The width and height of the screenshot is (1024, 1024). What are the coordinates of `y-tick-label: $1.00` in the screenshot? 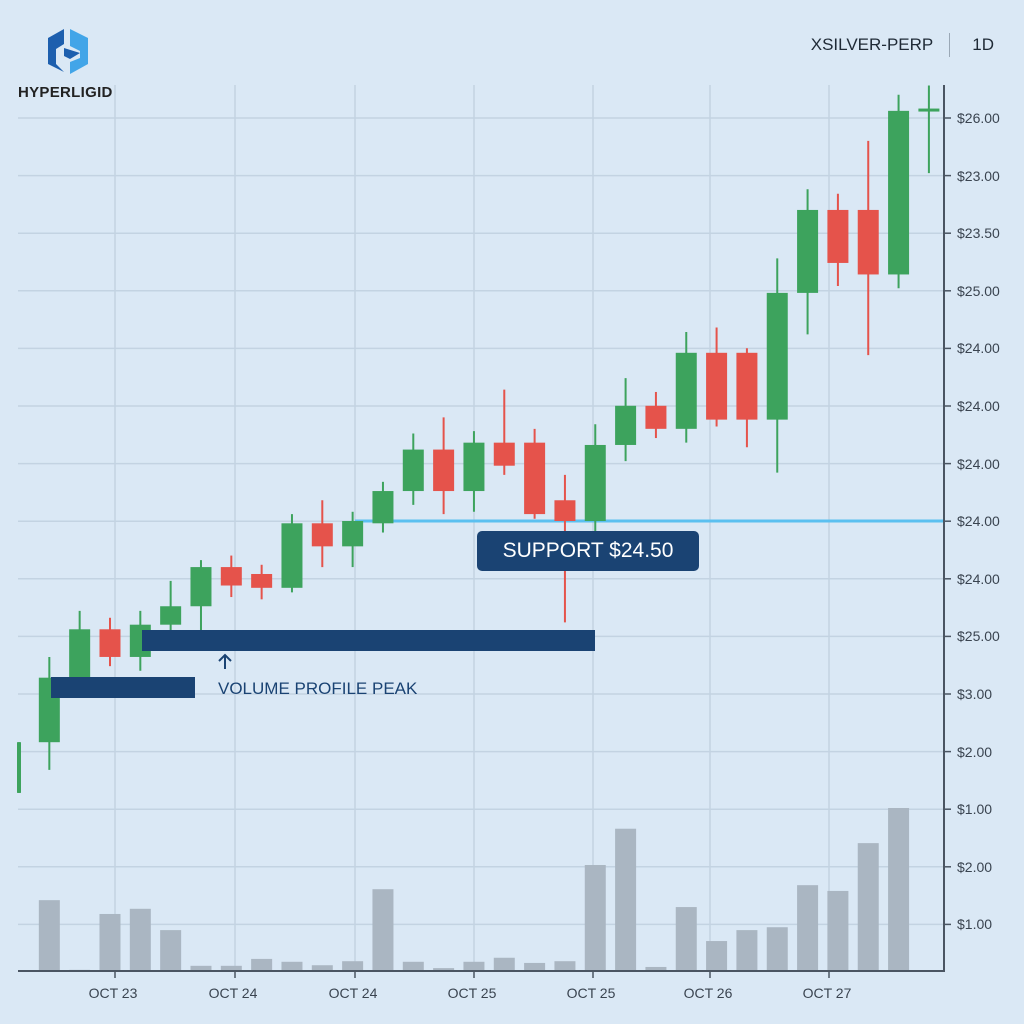 It's located at (975, 924).